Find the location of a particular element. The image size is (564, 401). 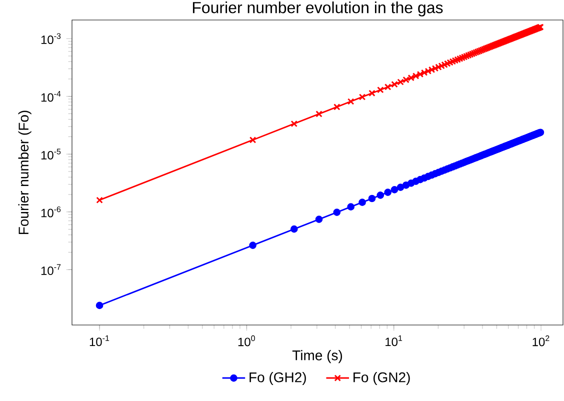

x-tick-label: 10$^{0}$ is located at coordinates (246, 340).